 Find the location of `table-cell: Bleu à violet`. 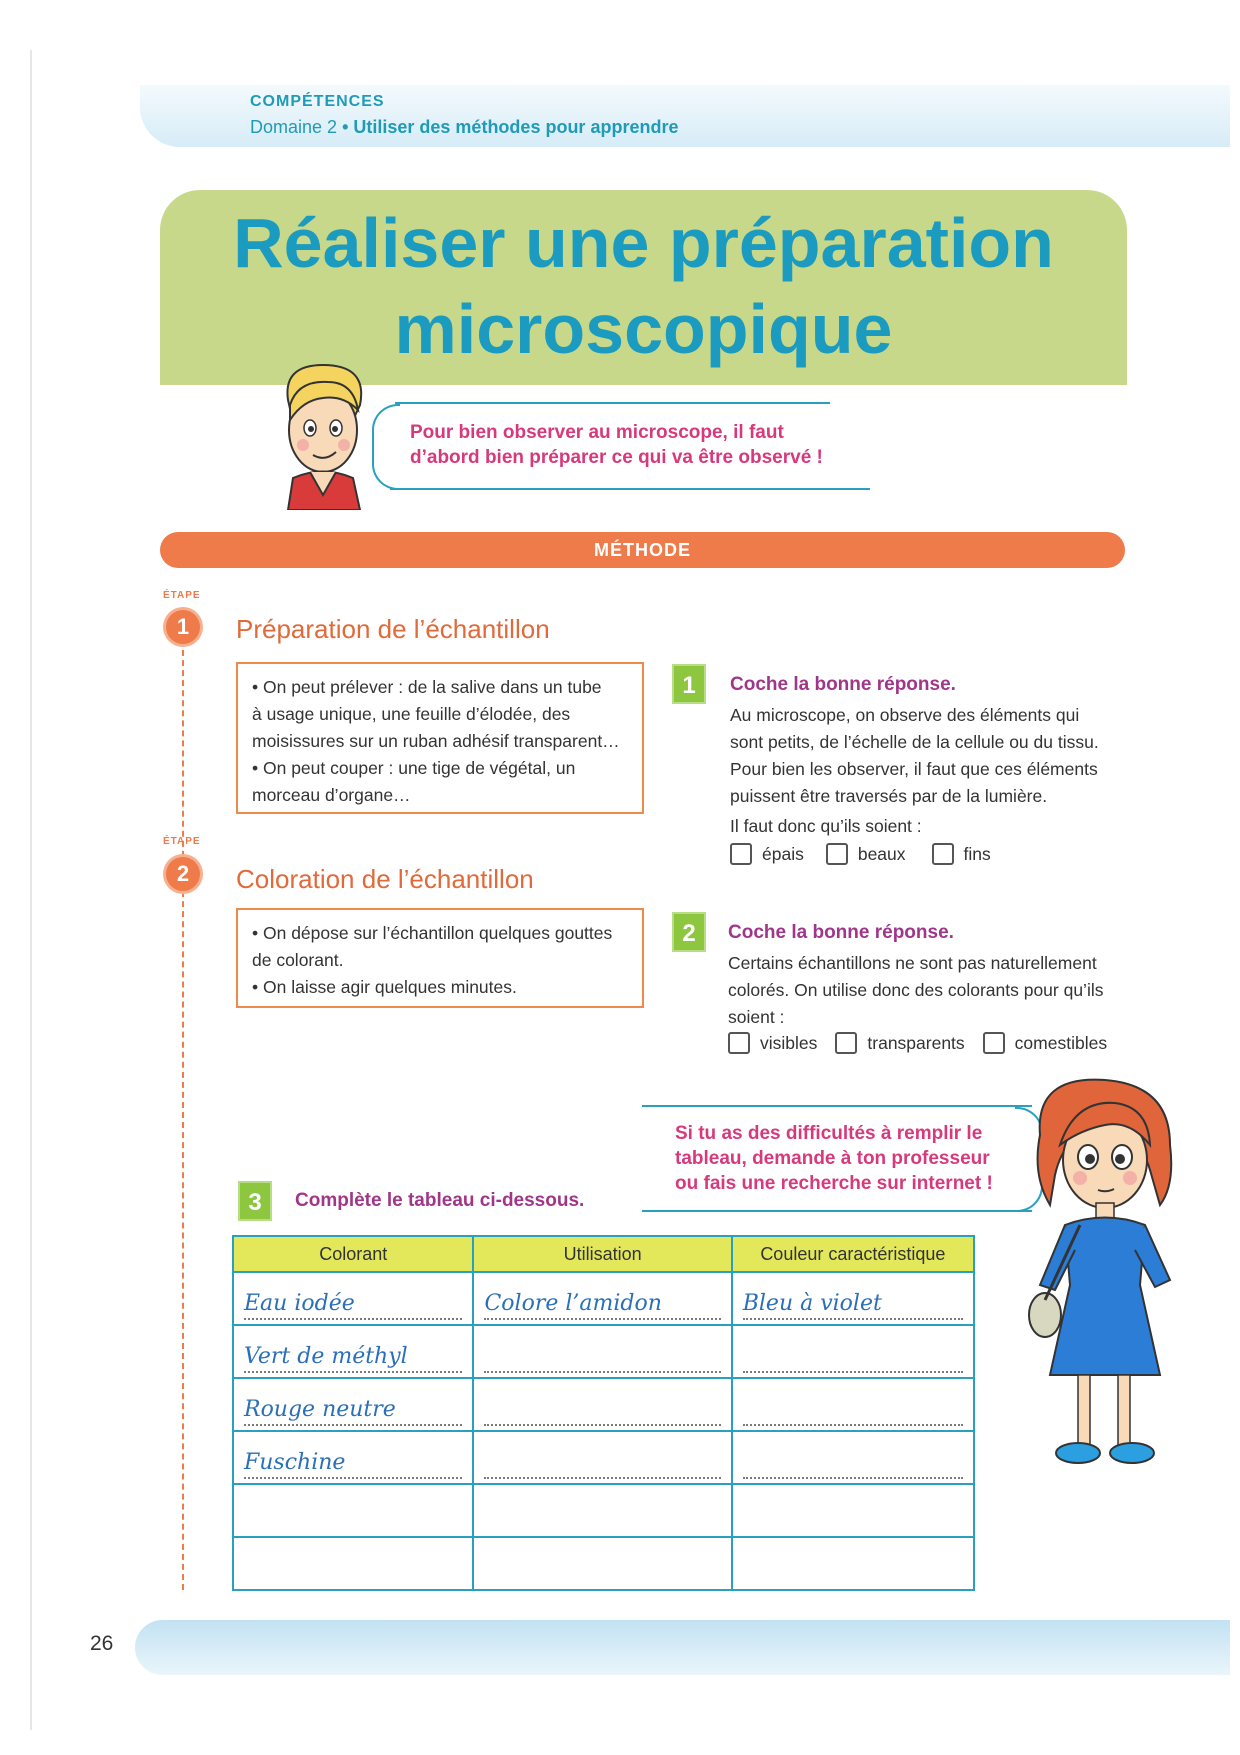

table-cell: Bleu à violet is located at coordinates (853, 1298).